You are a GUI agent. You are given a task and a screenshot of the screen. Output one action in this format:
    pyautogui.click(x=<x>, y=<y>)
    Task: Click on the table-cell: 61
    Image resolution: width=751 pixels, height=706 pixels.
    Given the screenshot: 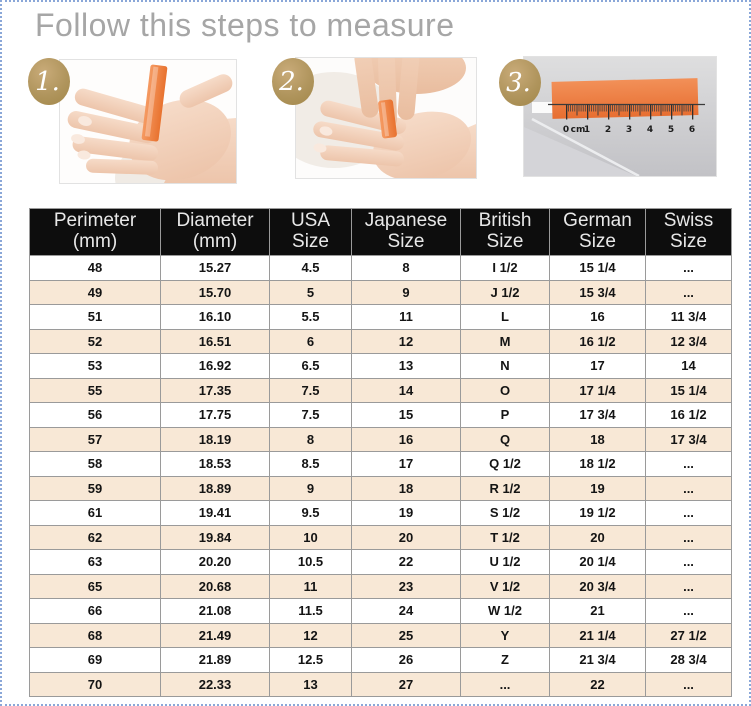 What is the action you would take?
    pyautogui.click(x=95, y=513)
    